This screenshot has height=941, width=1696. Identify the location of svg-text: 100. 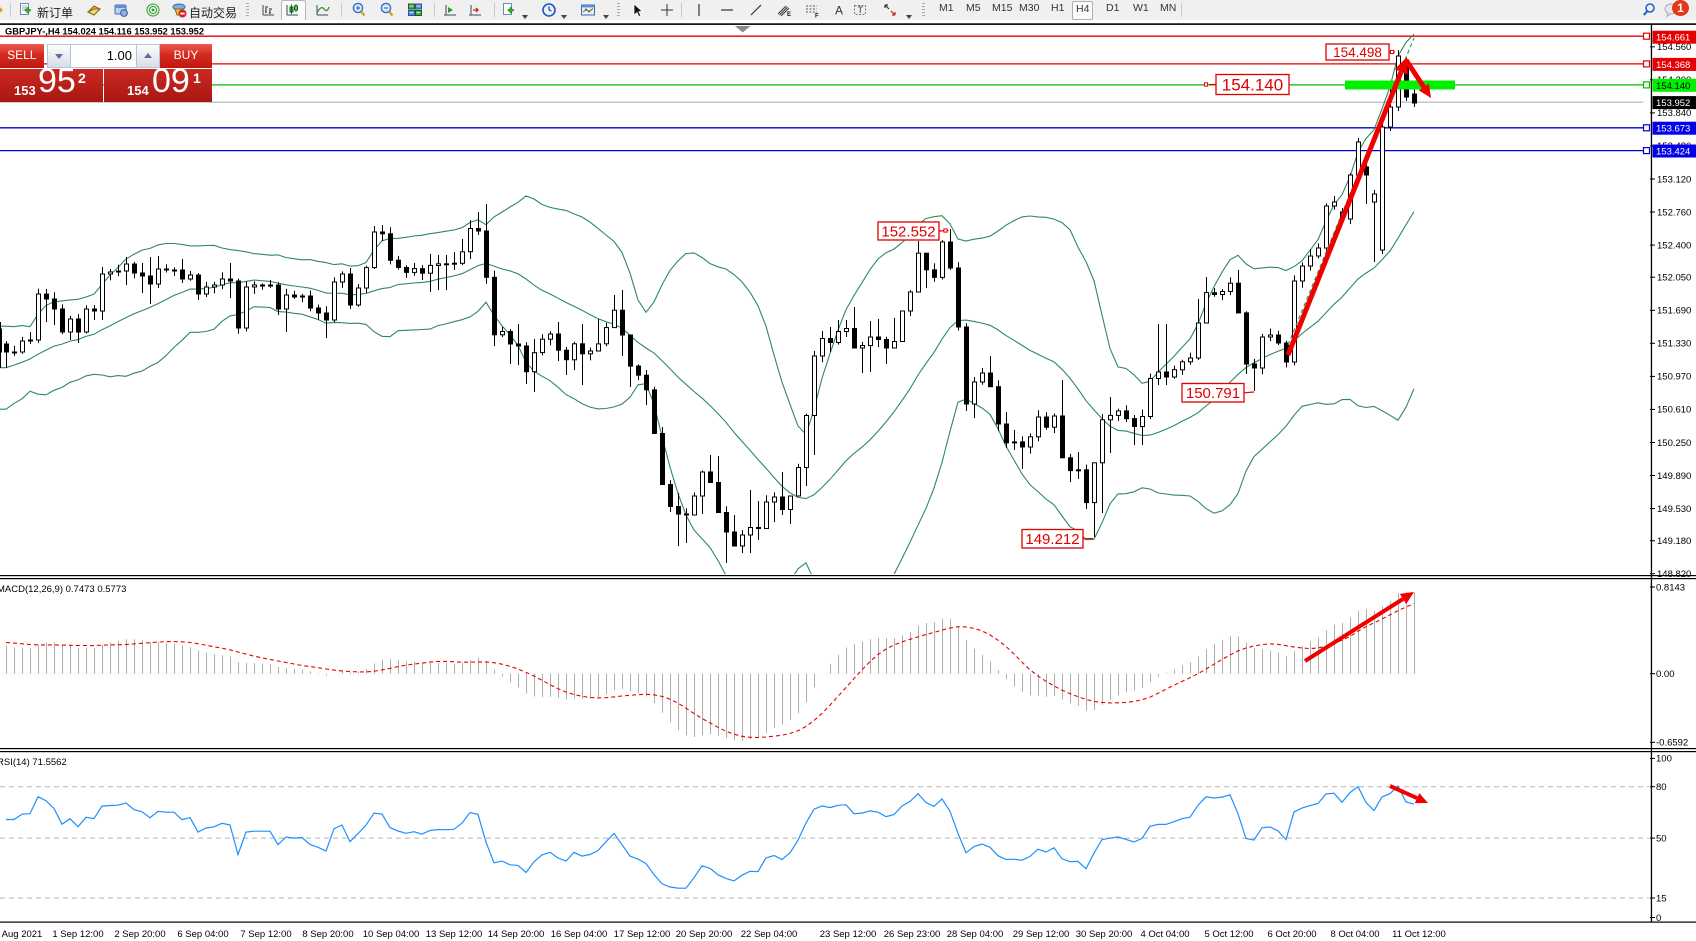
(1664, 759).